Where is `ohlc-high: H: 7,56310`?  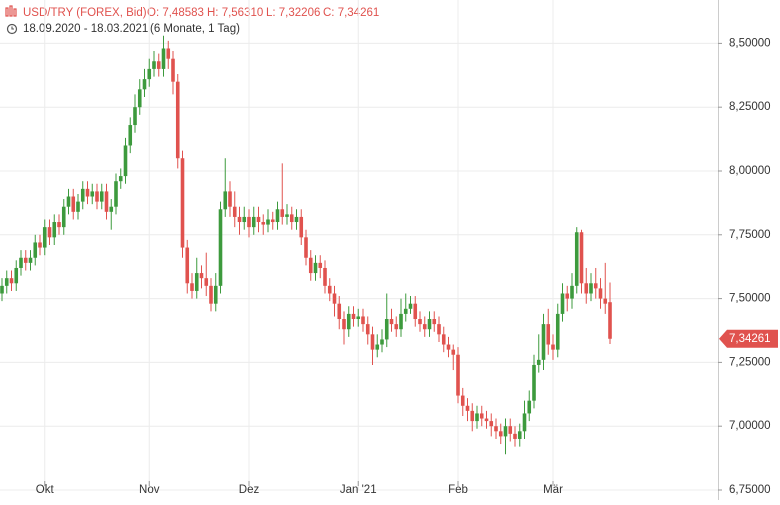
ohlc-high: H: 7,56310 is located at coordinates (235, 13).